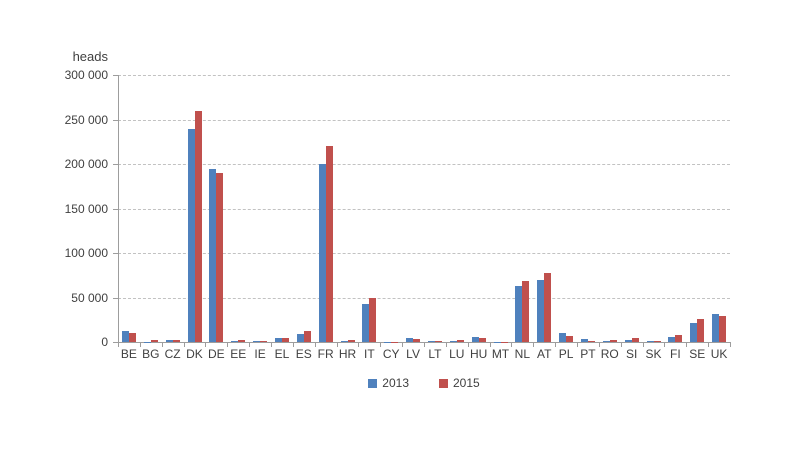  Describe the element at coordinates (86, 119) in the screenshot. I see `y-axis-tick-label: 250 000` at that location.